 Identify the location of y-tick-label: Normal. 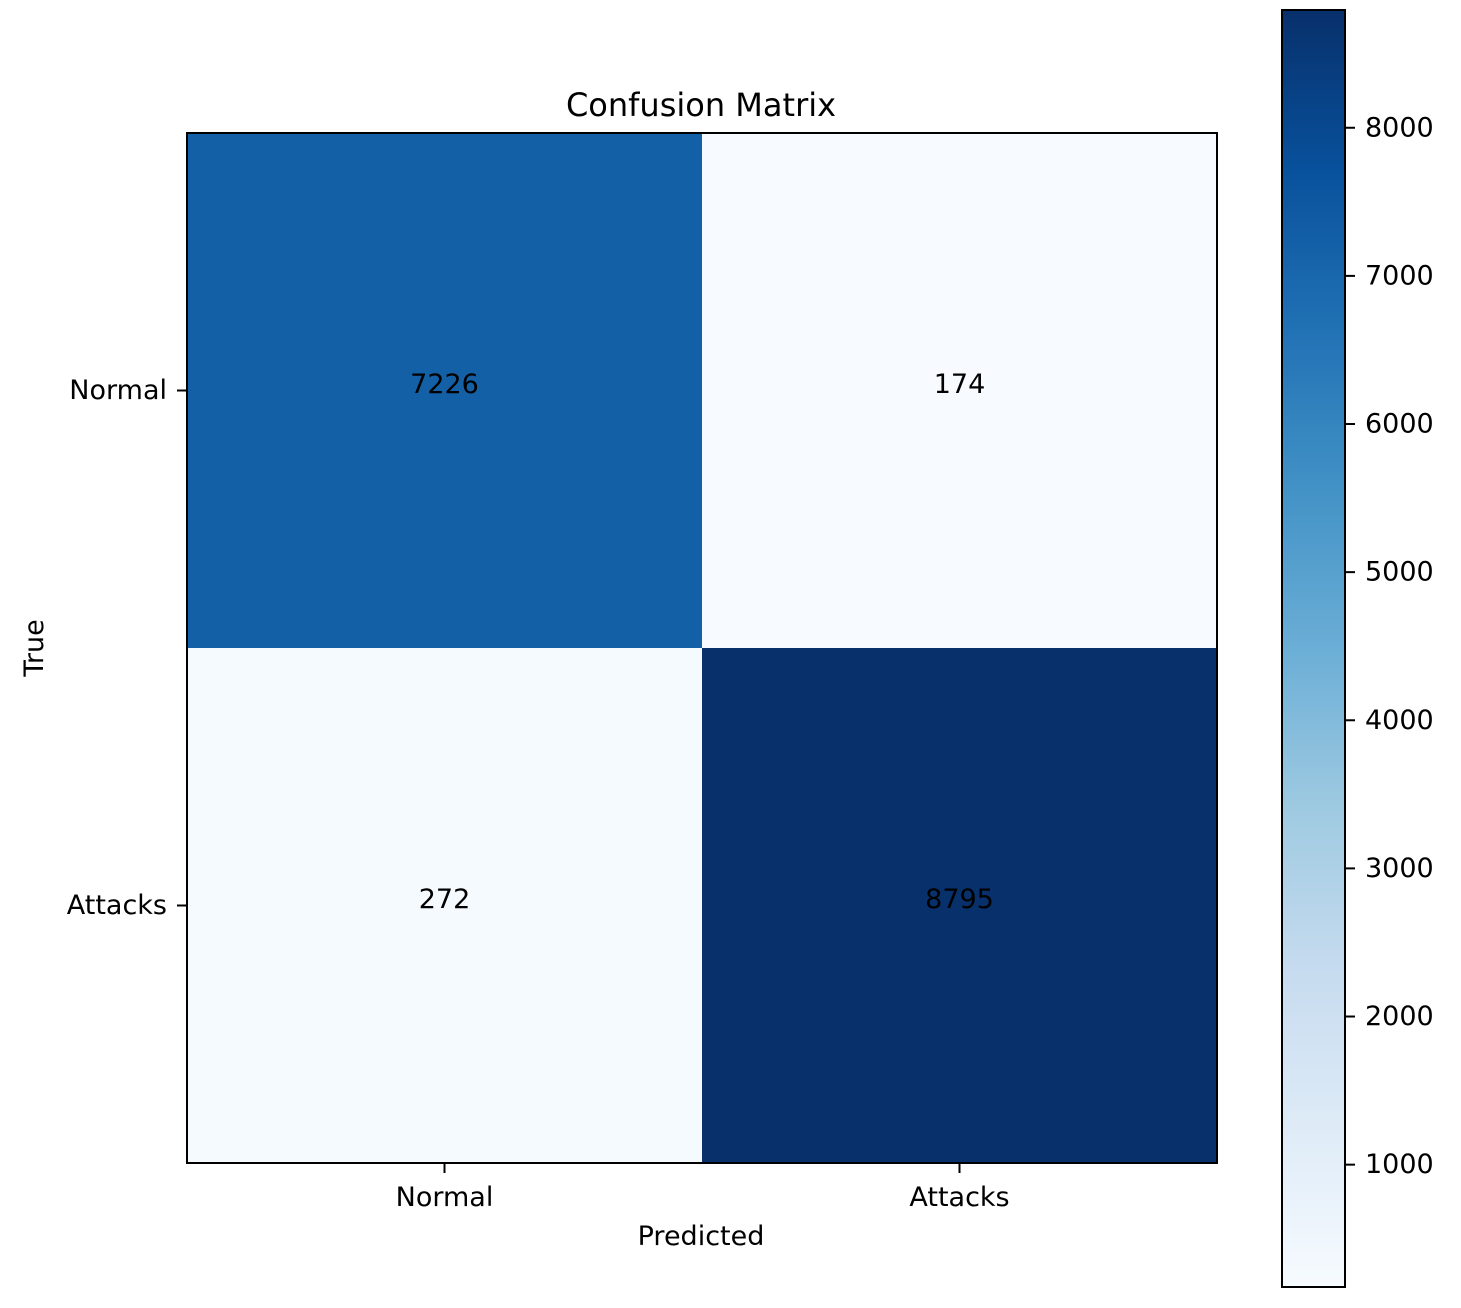
(118, 390).